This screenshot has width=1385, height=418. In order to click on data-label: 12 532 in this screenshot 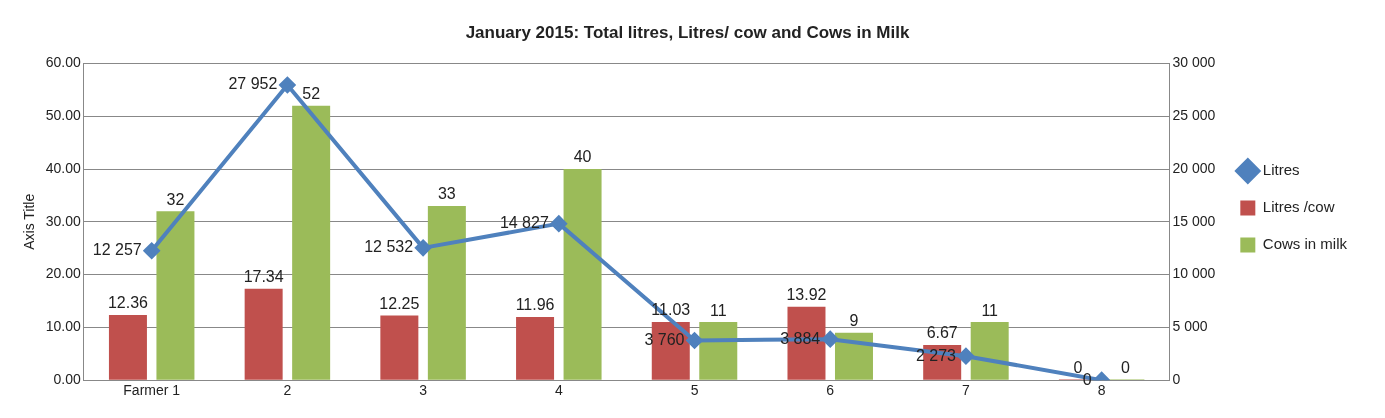, I will do `click(389, 247)`.